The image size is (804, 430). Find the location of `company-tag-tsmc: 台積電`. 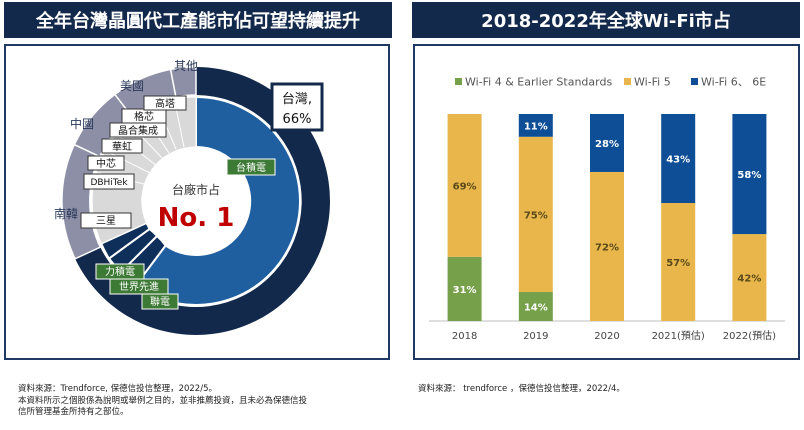

company-tag-tsmc: 台積電 is located at coordinates (251, 167).